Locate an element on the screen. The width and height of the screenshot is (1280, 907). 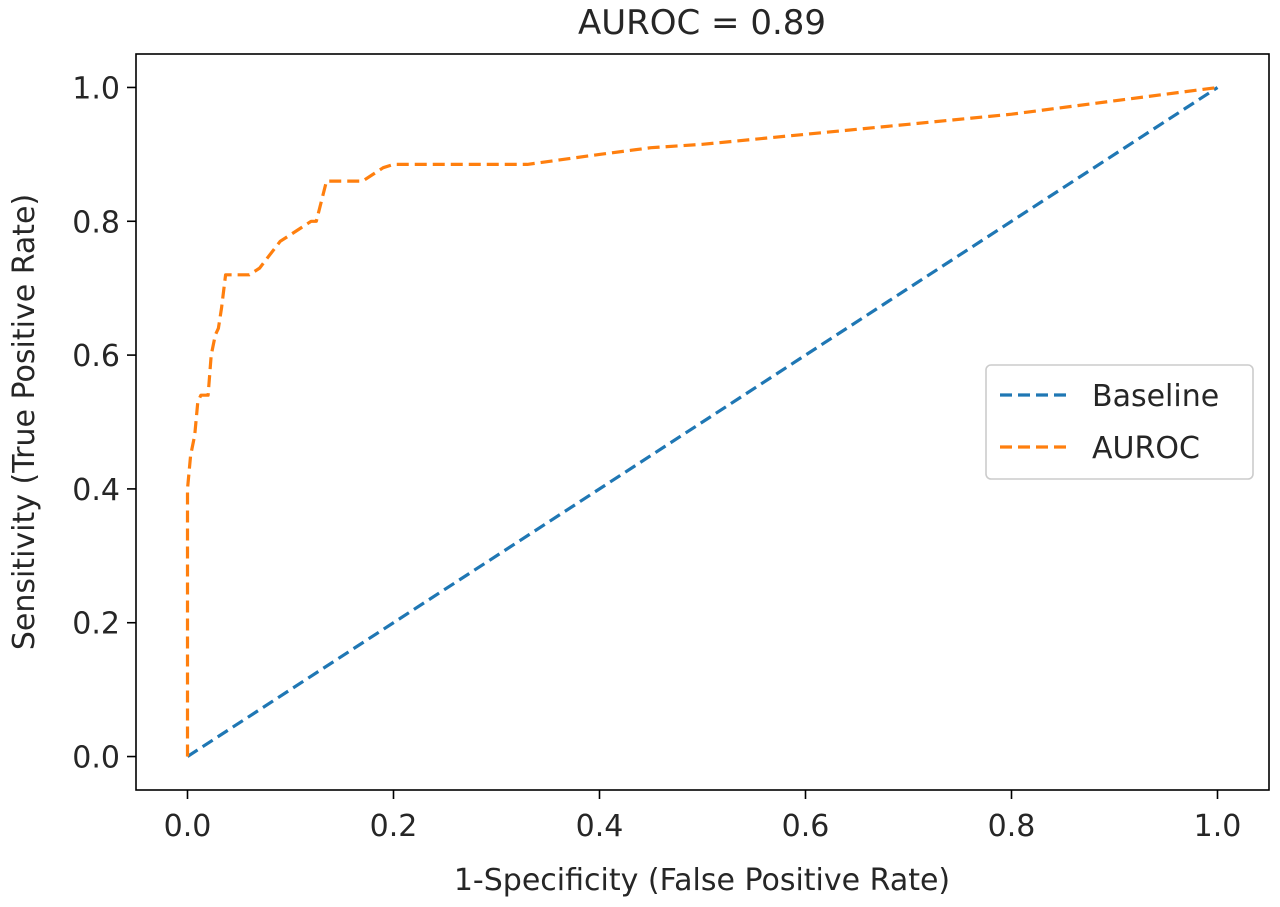
x-tick-label: 0.8 is located at coordinates (1012, 826).